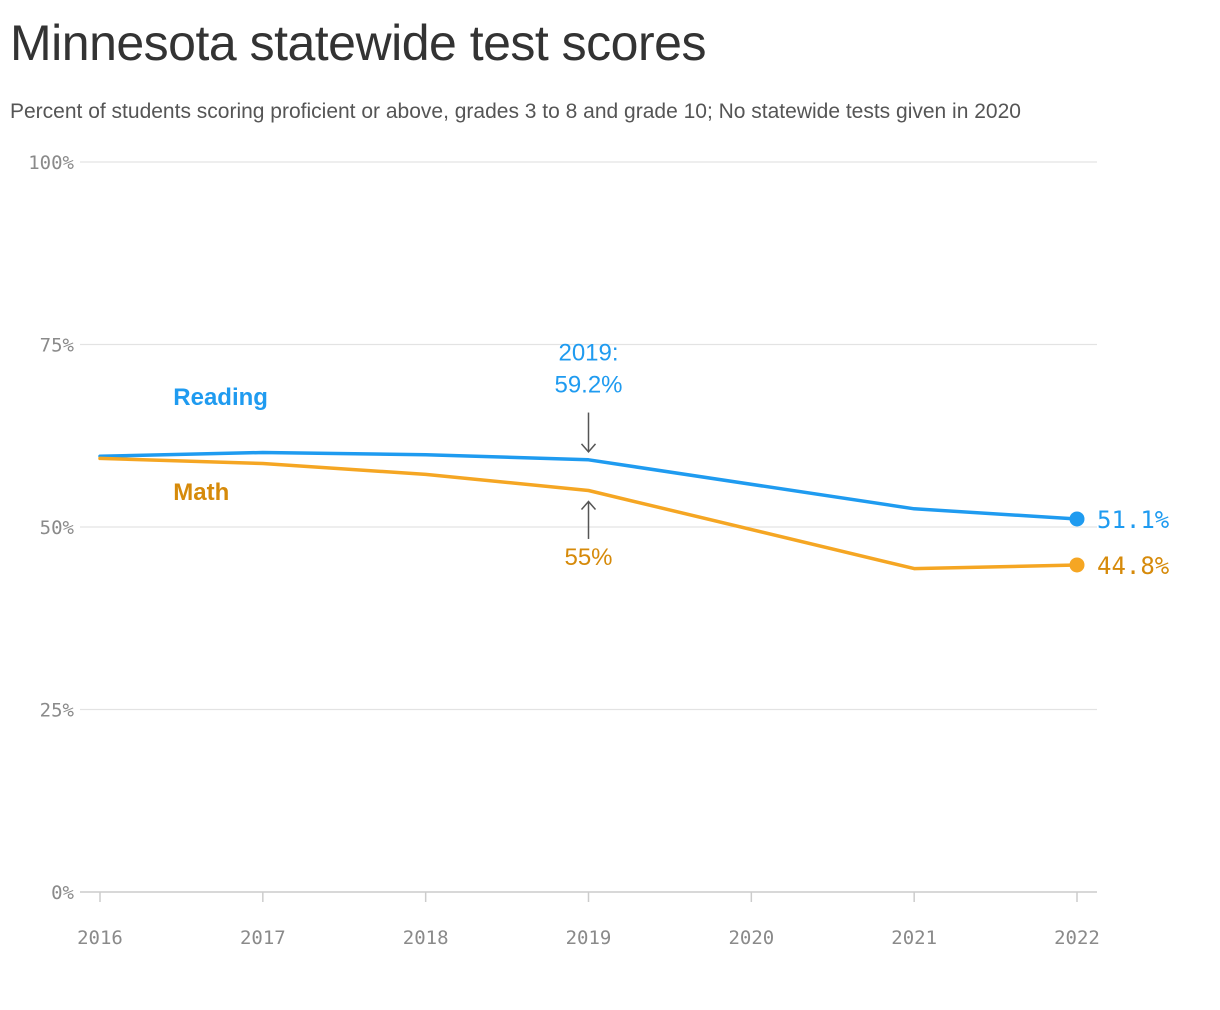 The height and width of the screenshot is (1010, 1220). Describe the element at coordinates (57, 711) in the screenshot. I see `y-tick-label: 25%` at that location.